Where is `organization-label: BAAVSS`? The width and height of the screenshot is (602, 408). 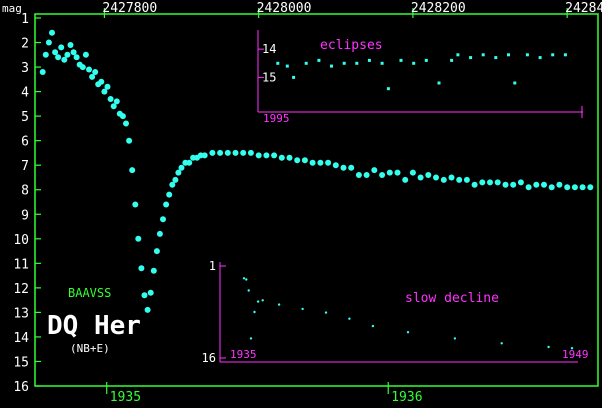
organization-label: BAAVSS is located at coordinates (89, 293).